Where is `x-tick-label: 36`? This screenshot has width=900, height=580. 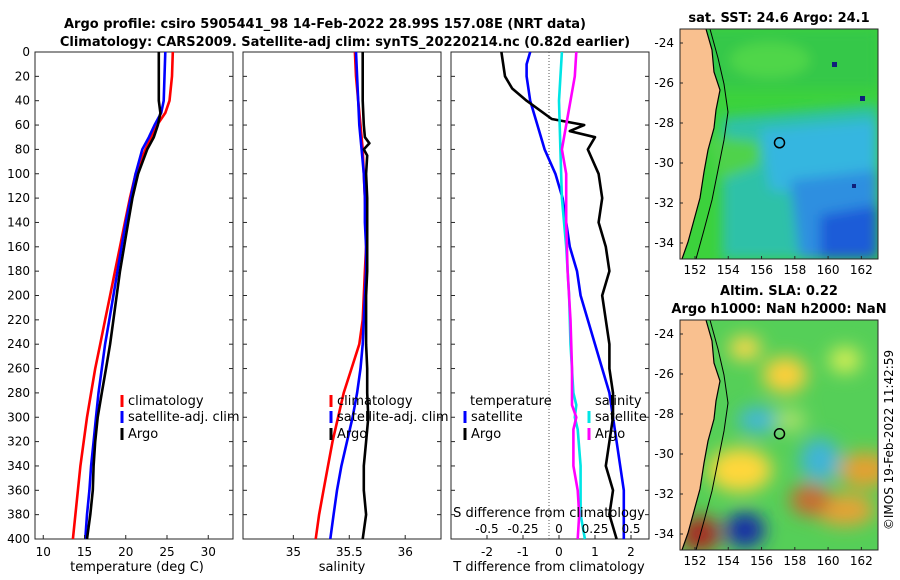
x-tick-label: 36 is located at coordinates (405, 552).